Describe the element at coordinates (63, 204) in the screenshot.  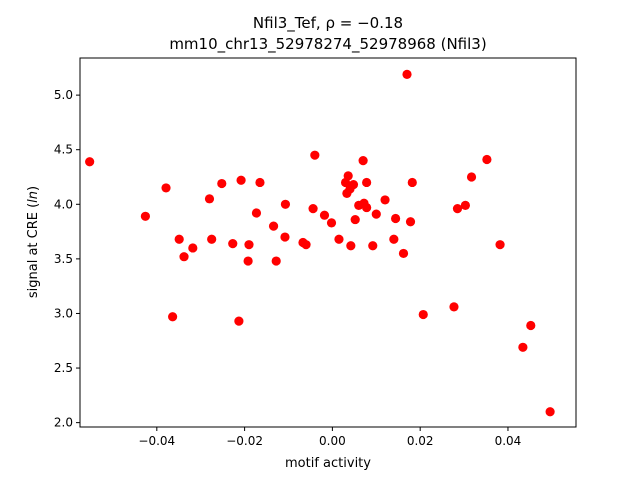
I see `y-tick-label-4: 4.0` at that location.